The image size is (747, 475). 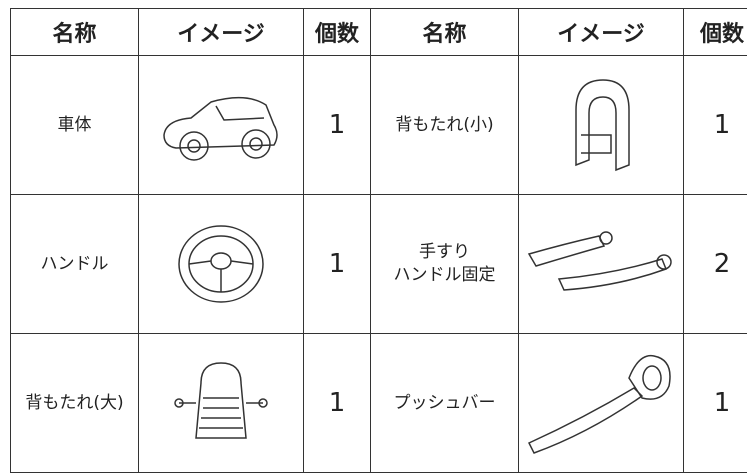 I want to click on part-name: ハンドル, so click(x=74, y=264).